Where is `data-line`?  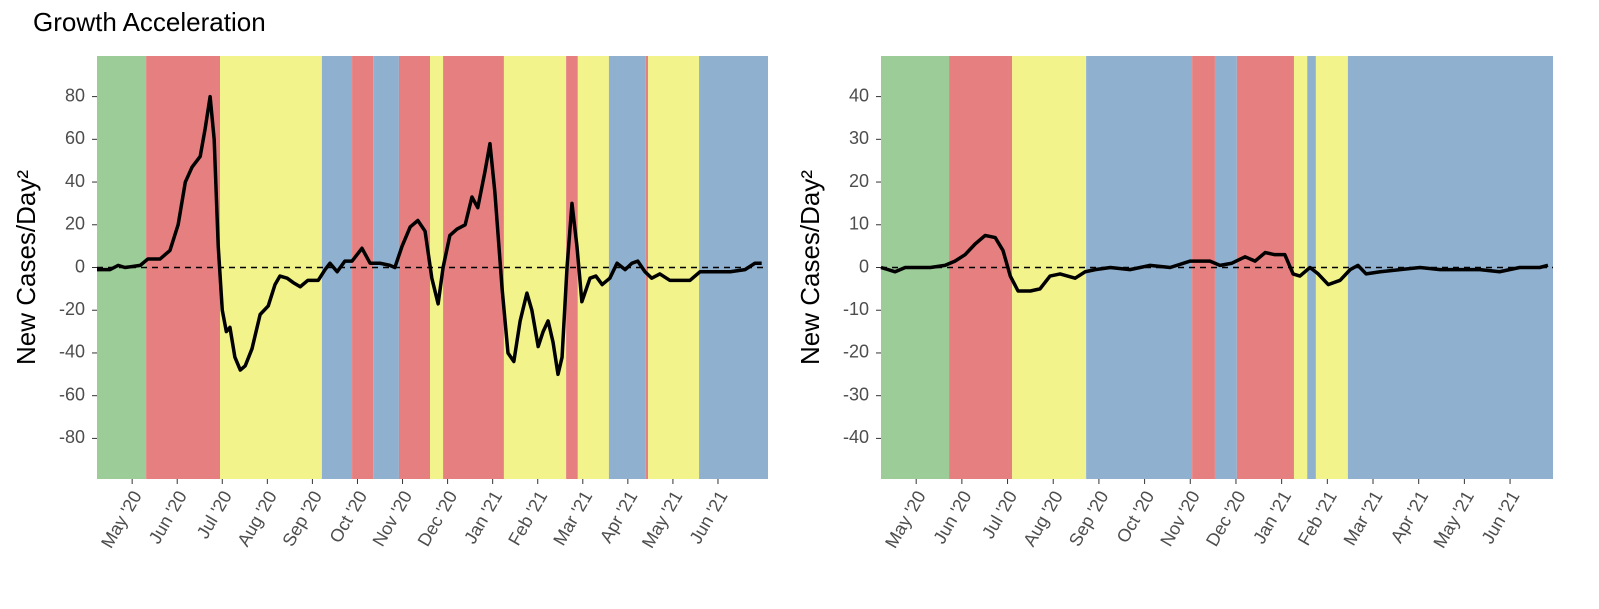
data-line is located at coordinates (1214, 263).